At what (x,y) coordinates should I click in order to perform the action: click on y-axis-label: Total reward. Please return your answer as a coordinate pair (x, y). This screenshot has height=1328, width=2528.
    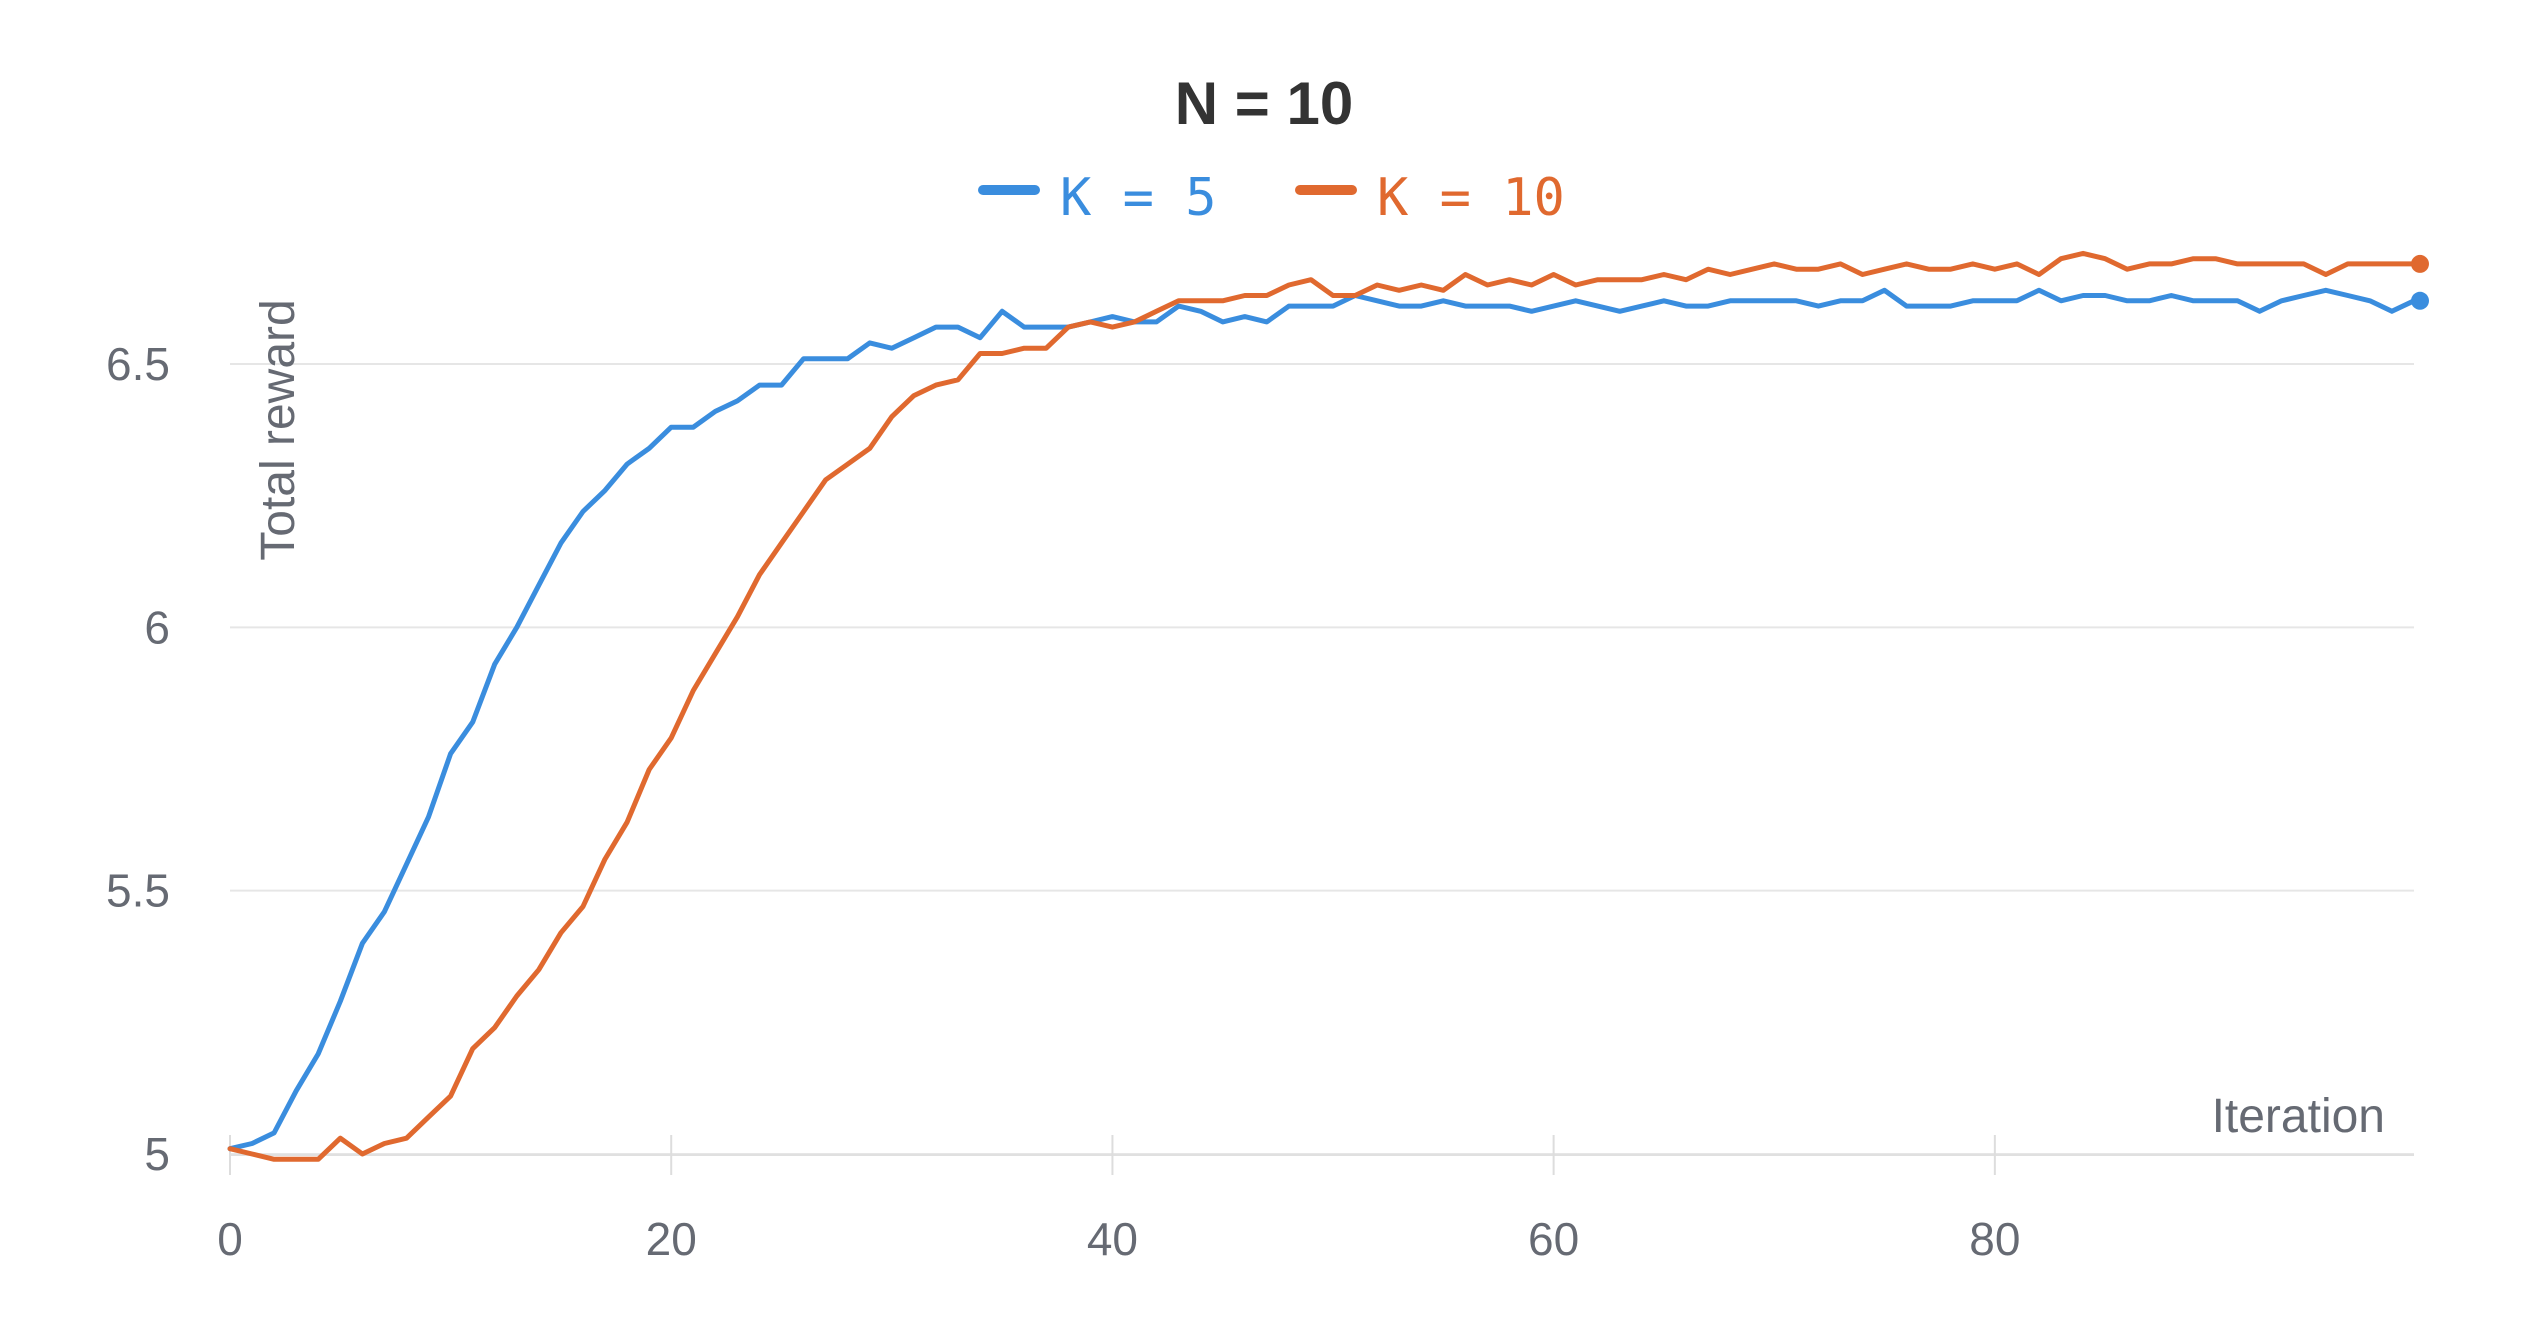
    Looking at the image, I should click on (278, 429).